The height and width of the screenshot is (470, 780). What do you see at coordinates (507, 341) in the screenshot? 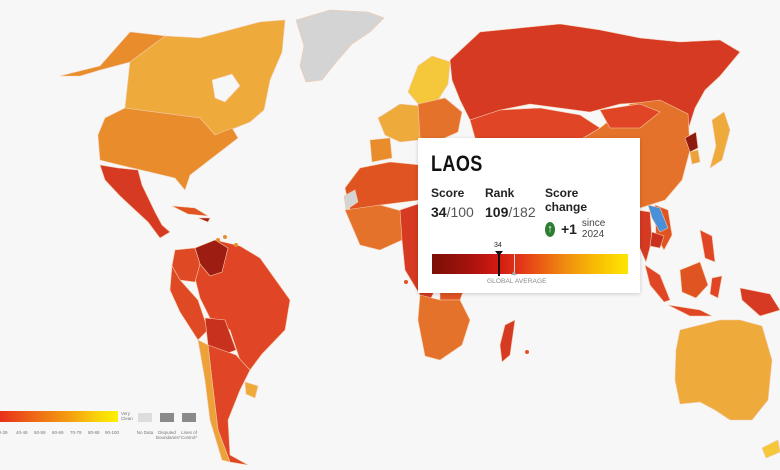
I see `country-madagascar` at bounding box center [507, 341].